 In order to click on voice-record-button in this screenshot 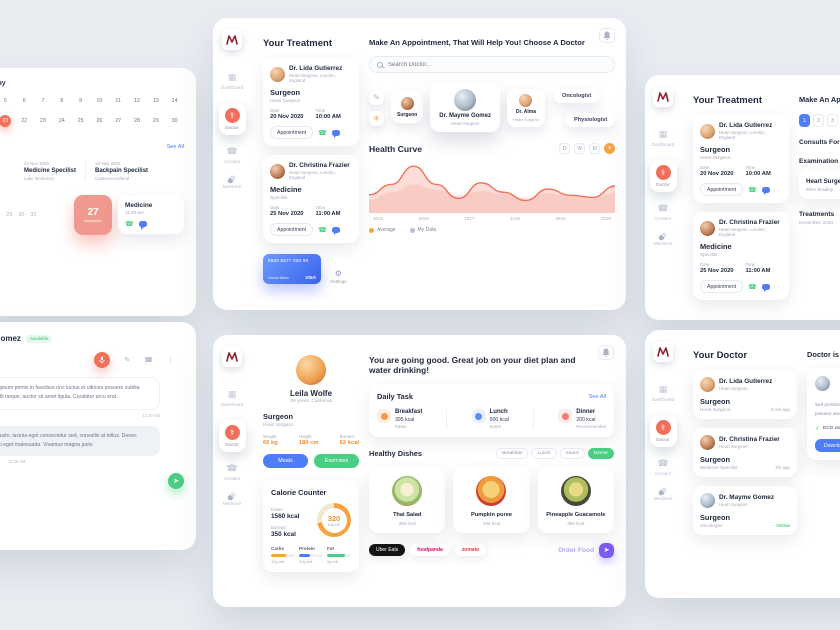, I will do `click(102, 360)`.